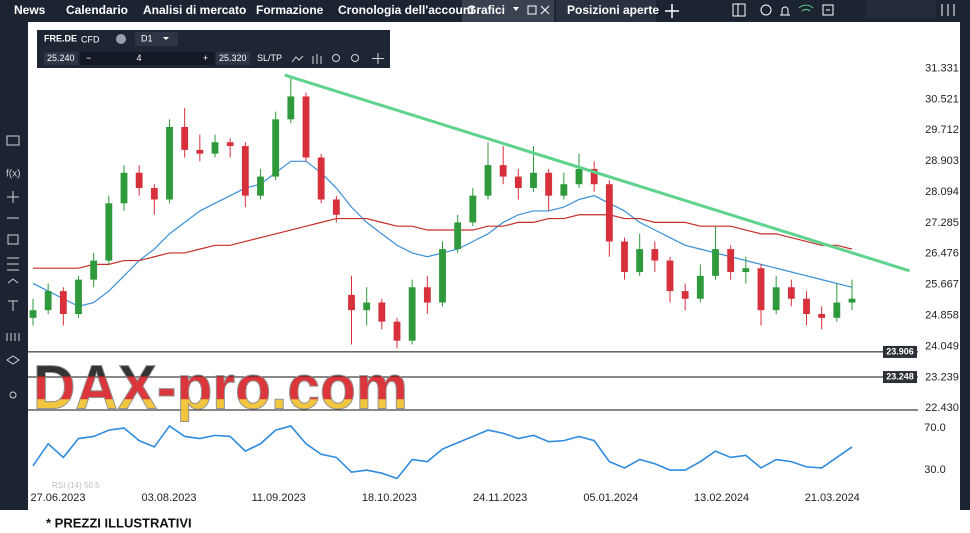 The image size is (970, 533). I want to click on sl-tp: SL/TP, so click(269, 58).